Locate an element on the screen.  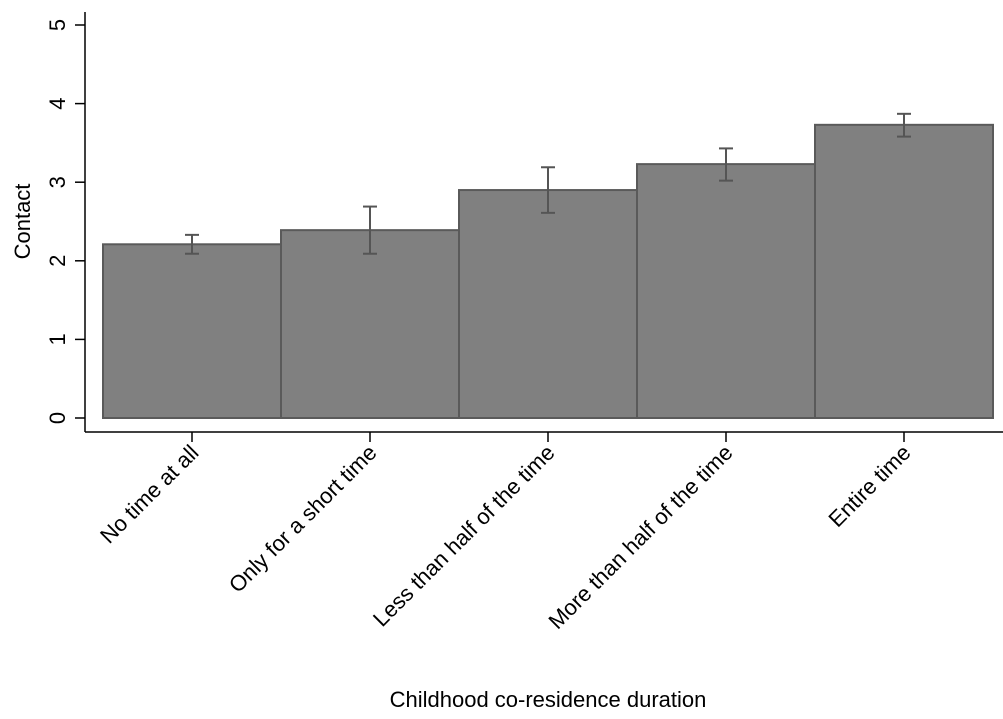
x-tick-label: More than half of the time is located at coordinates (640, 537).